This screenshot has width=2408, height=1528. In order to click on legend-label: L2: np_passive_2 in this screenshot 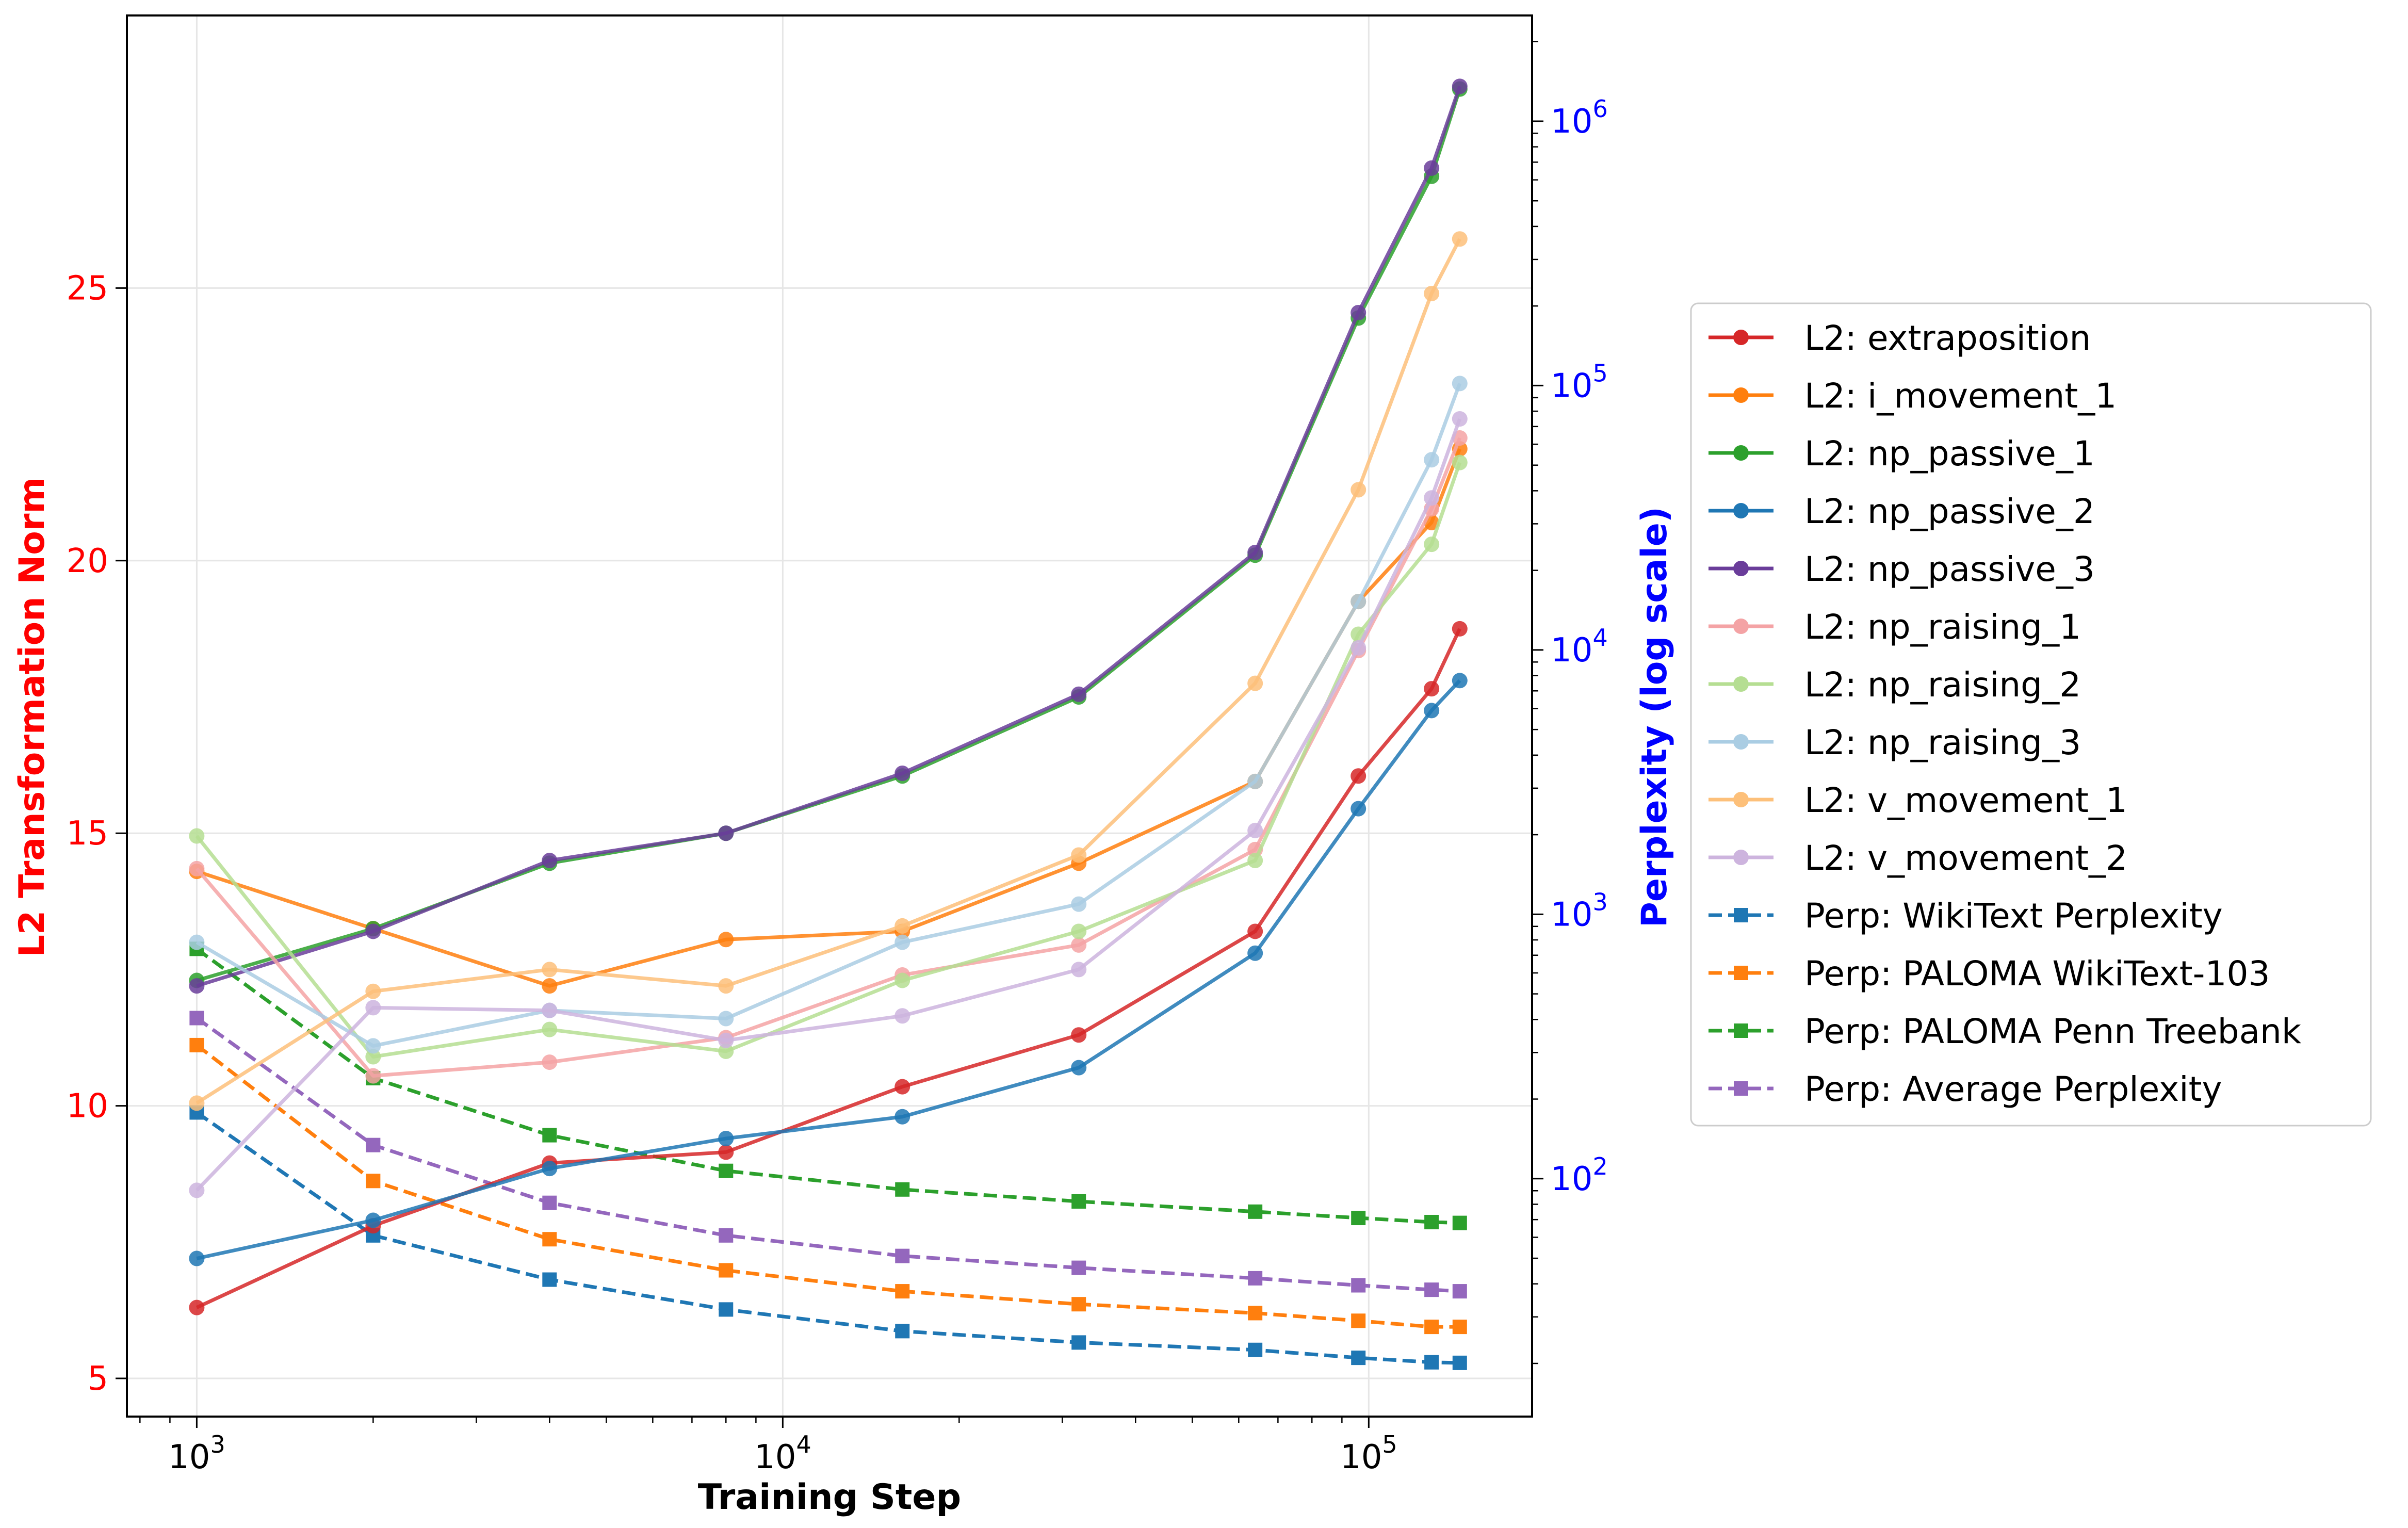, I will do `click(1949, 511)`.